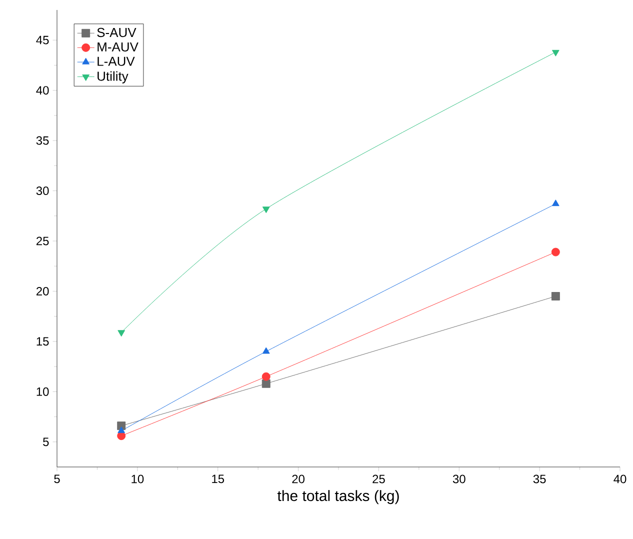 This screenshot has width=633, height=539. I want to click on y-tick-label: 25, so click(42, 241).